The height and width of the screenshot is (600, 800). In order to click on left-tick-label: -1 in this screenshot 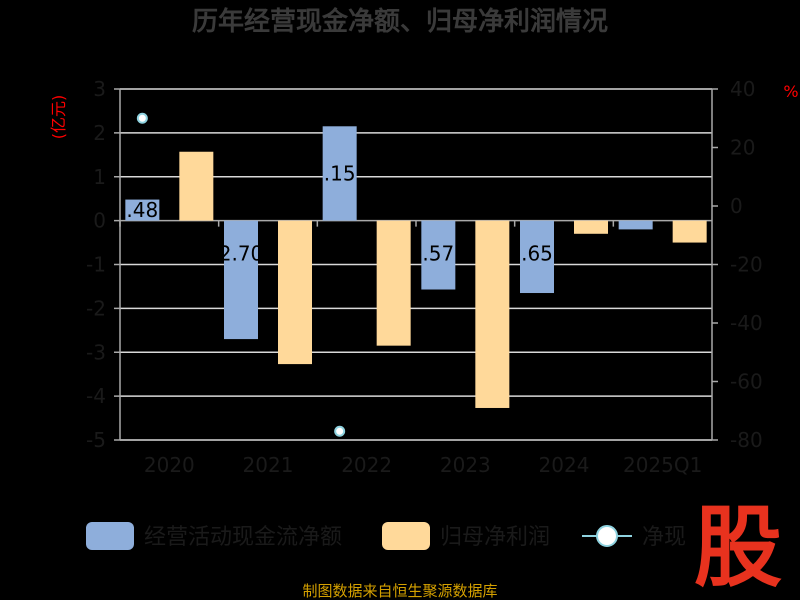, I will do `click(96, 265)`.